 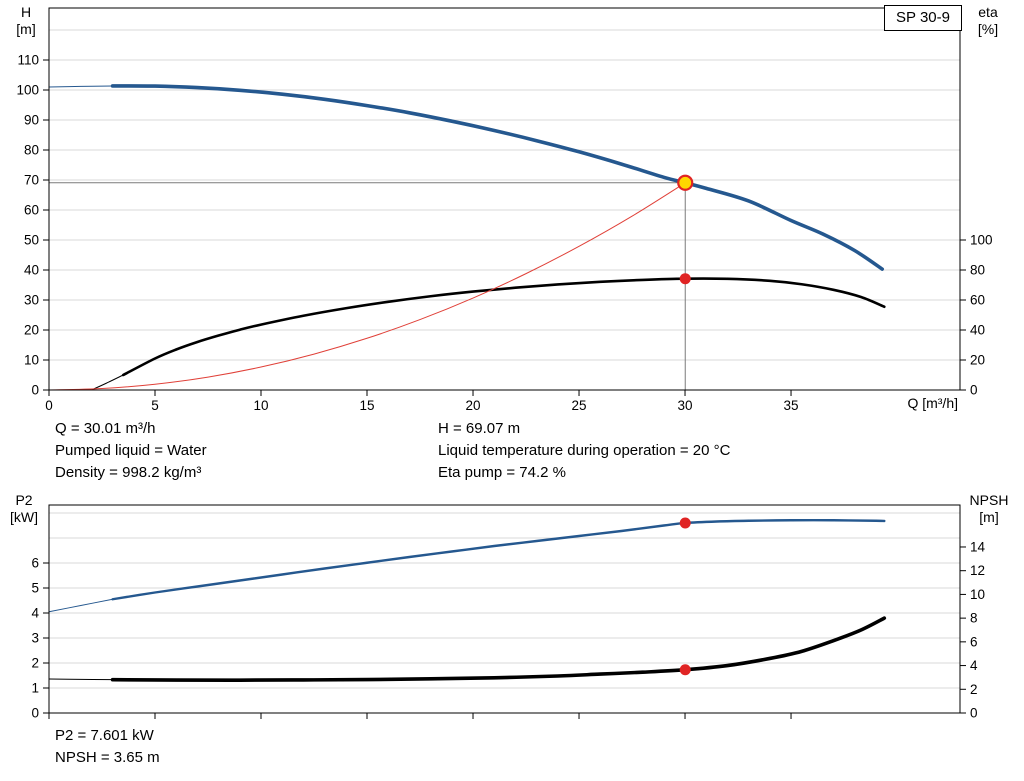 What do you see at coordinates (989, 500) in the screenshot?
I see `npsh-axis-label: NPSH` at bounding box center [989, 500].